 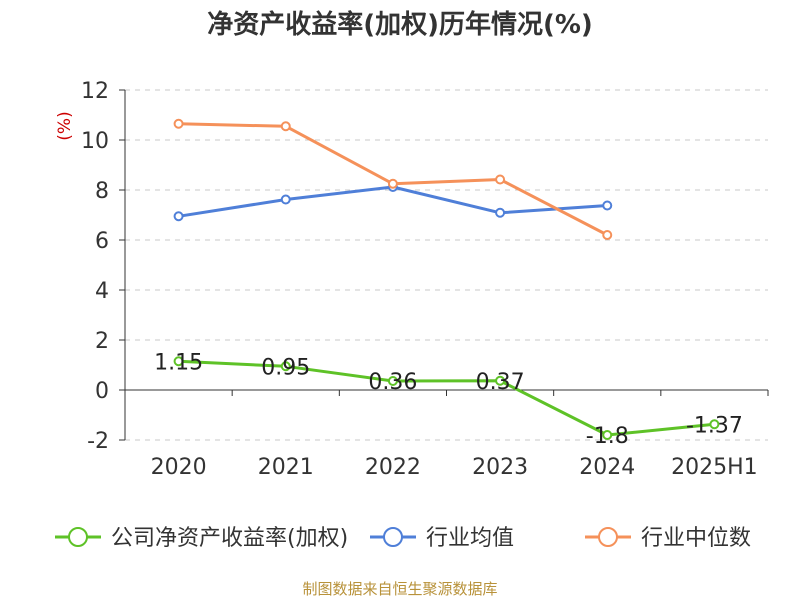 I want to click on legend: 公司净资产收益率(加权) 行业均值 行业中位数, so click(x=403, y=538).